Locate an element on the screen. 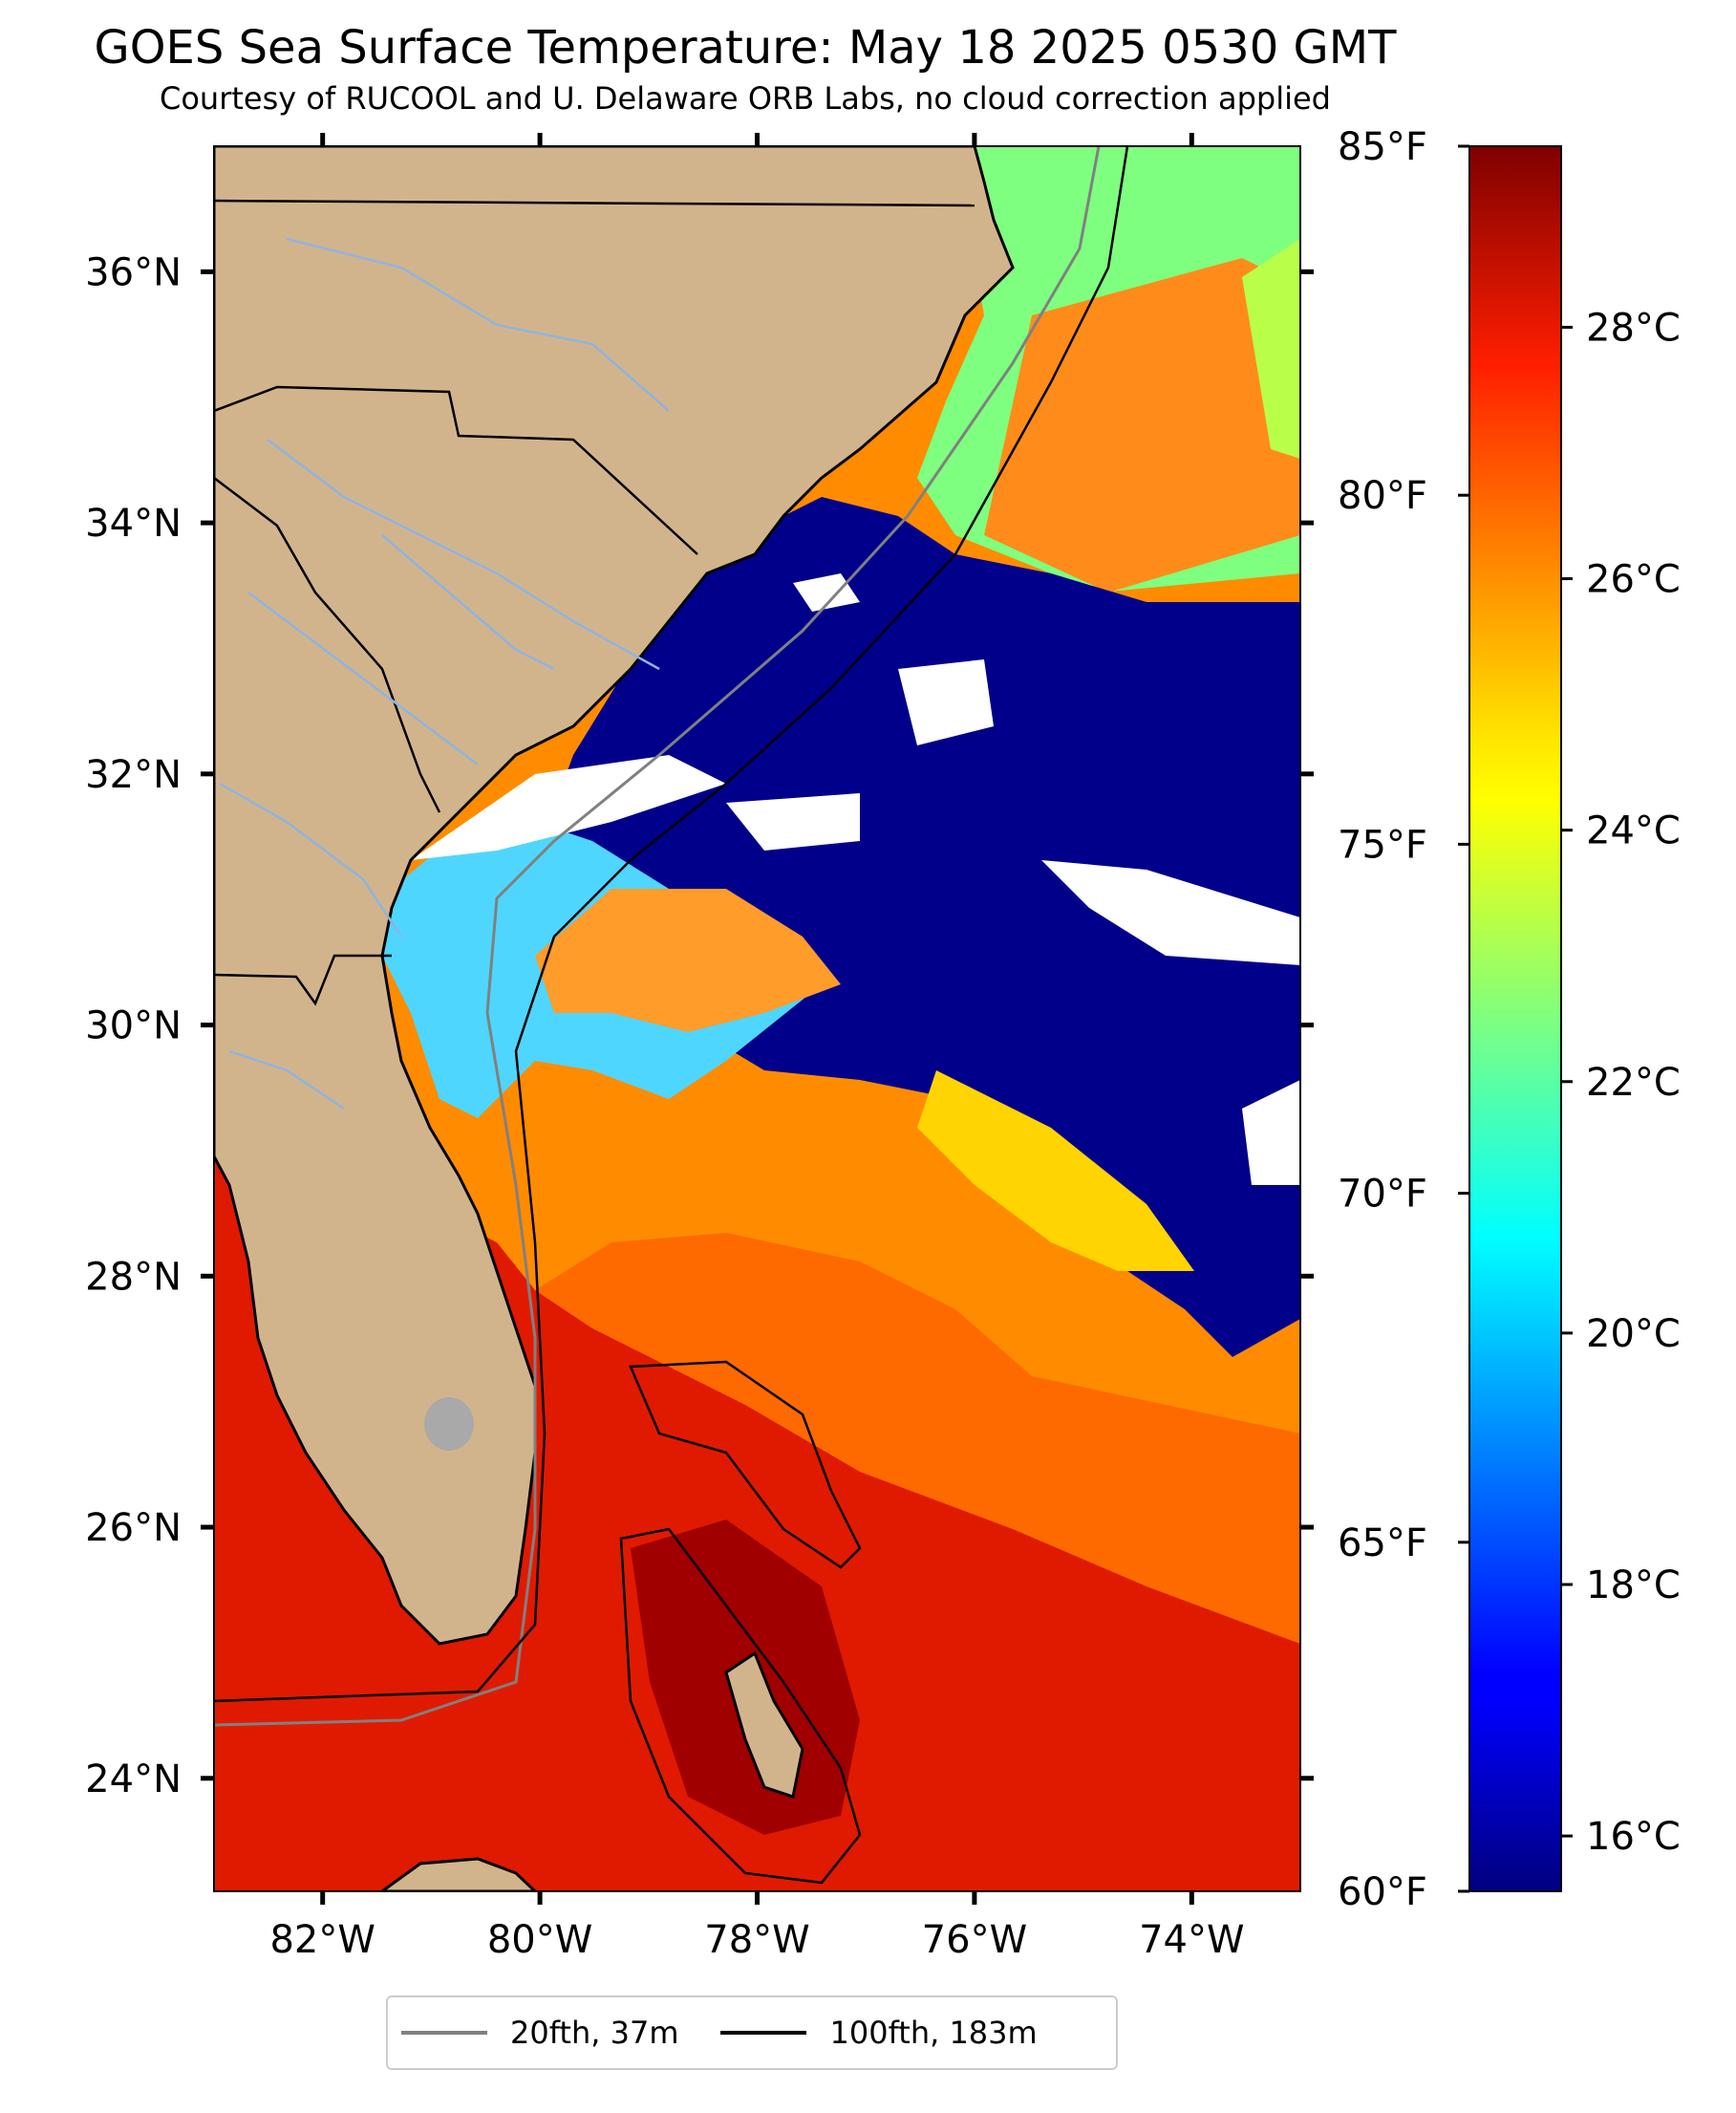  land-andros is located at coordinates (764, 1724).